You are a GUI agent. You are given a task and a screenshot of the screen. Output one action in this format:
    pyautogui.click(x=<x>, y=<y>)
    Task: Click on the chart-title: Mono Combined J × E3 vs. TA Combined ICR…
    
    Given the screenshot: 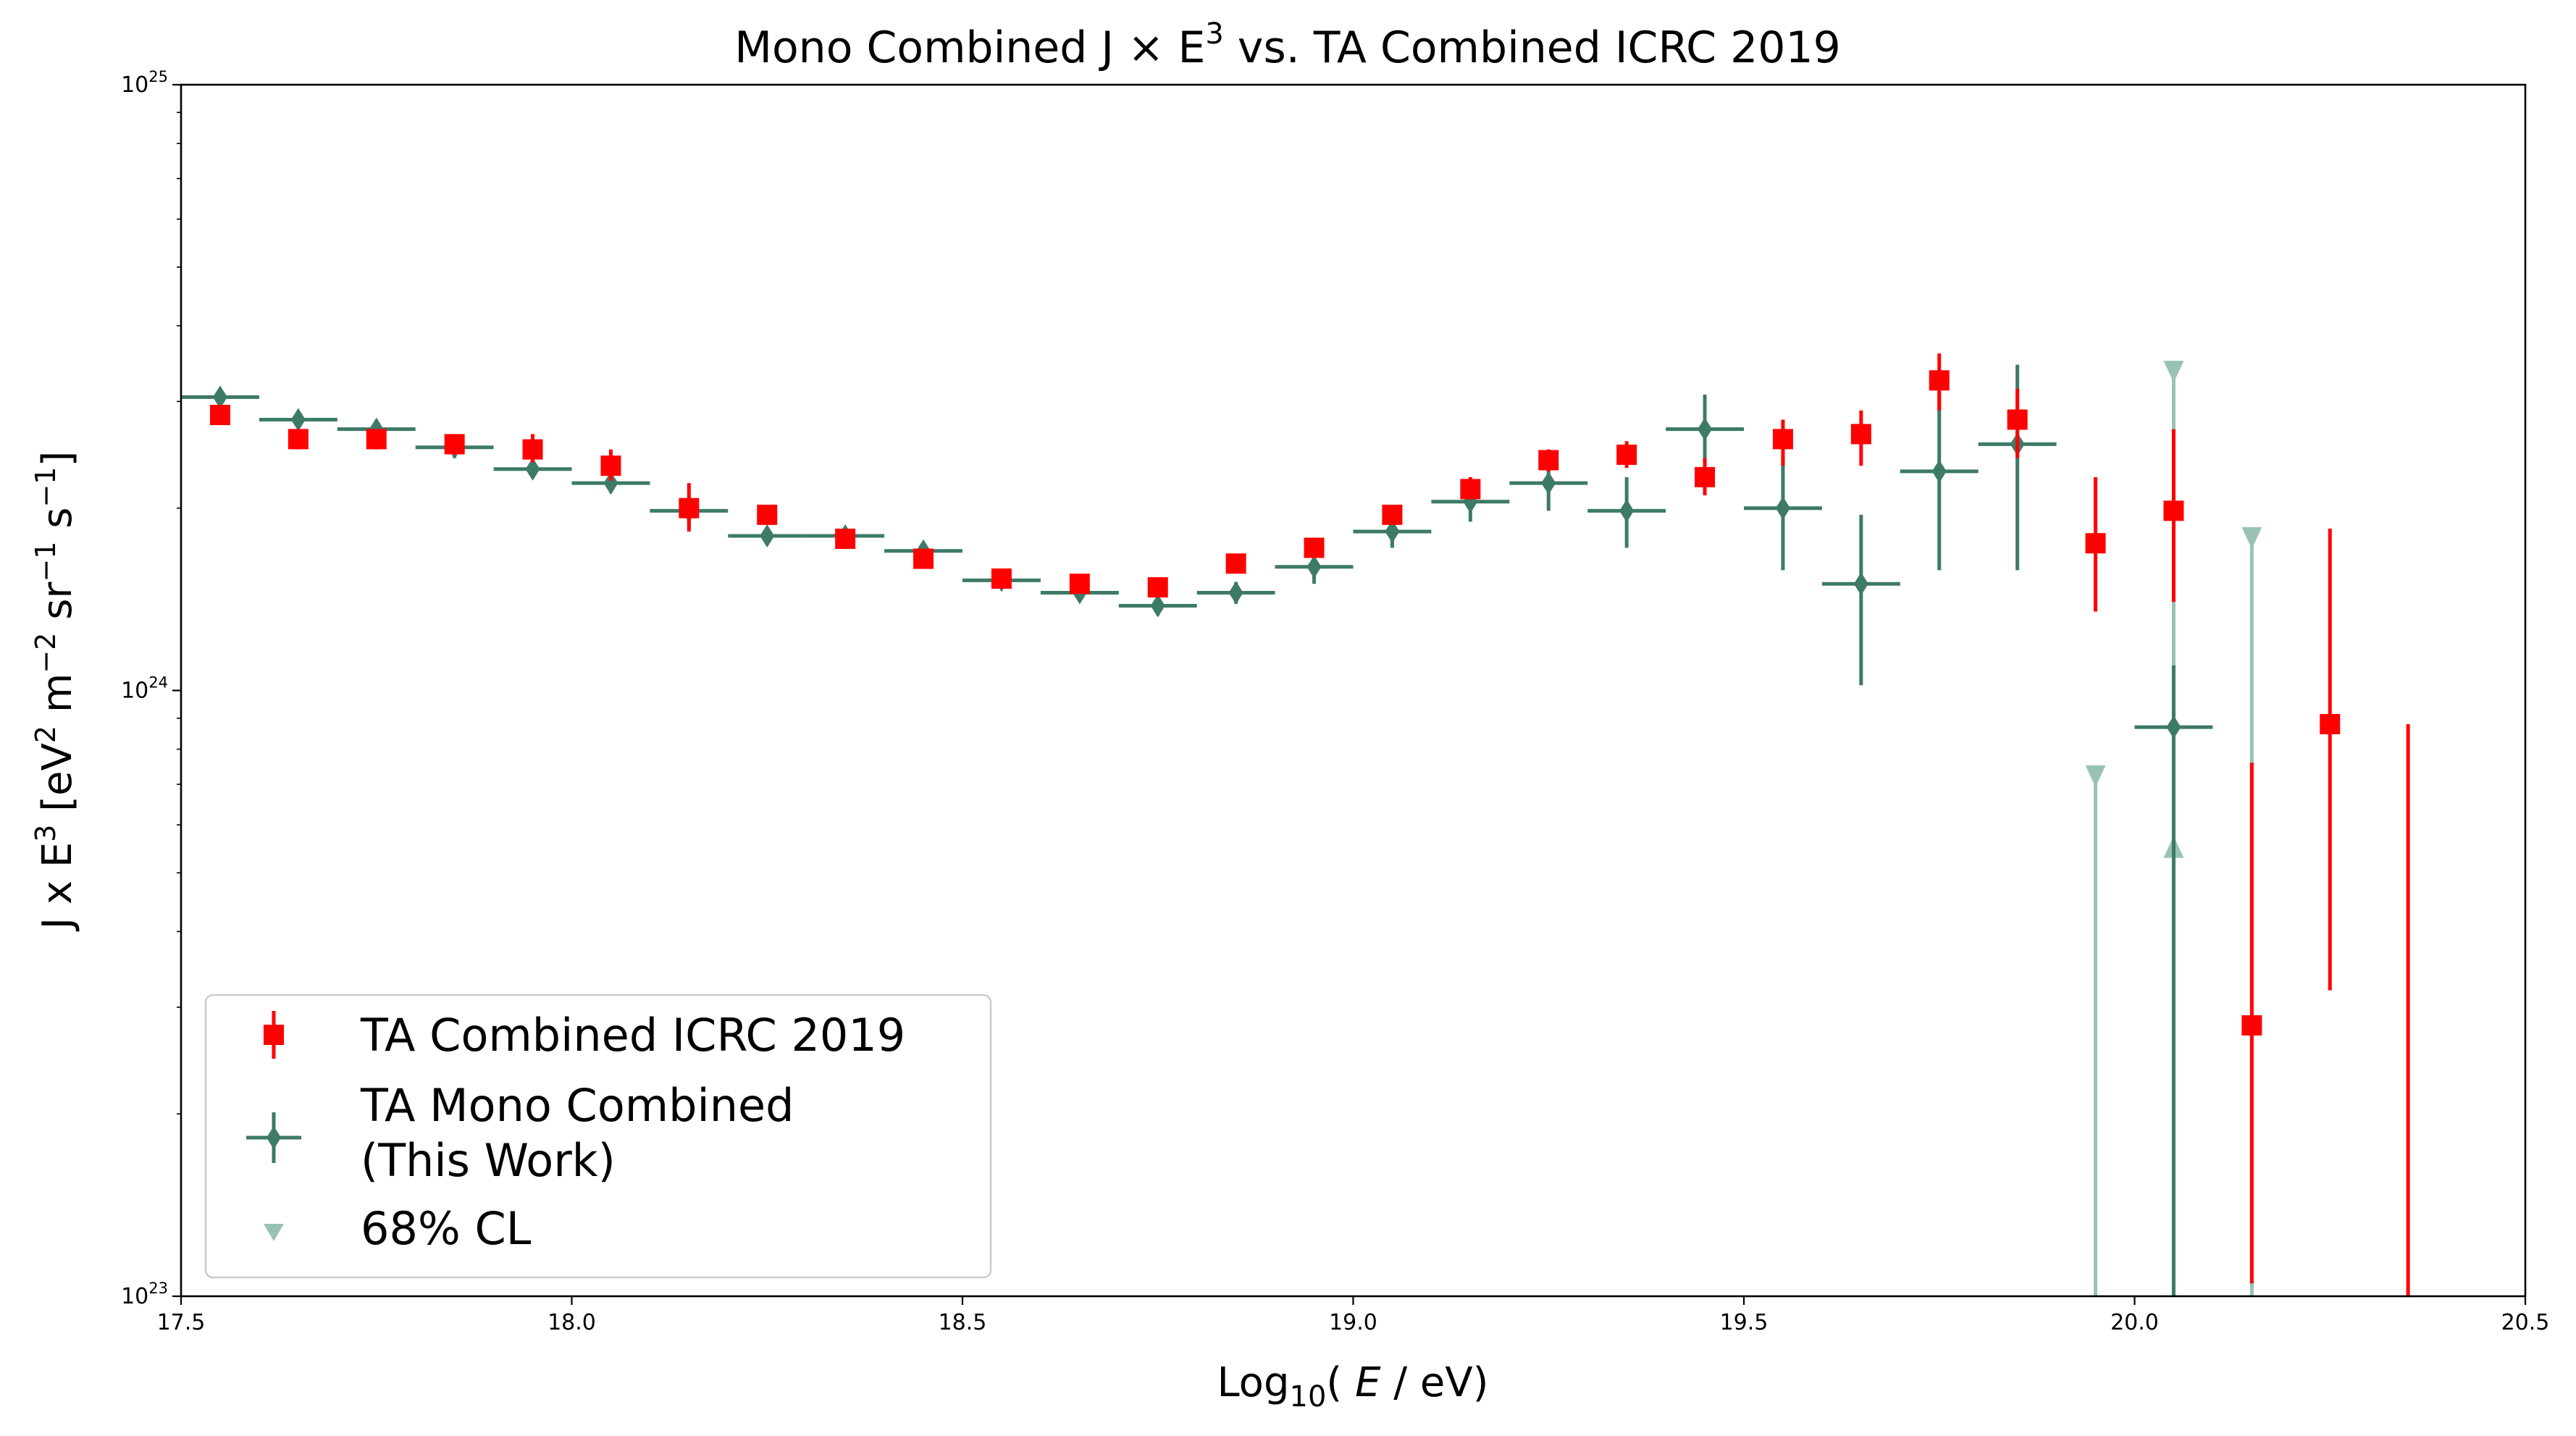 What is the action you would take?
    pyautogui.click(x=1287, y=45)
    